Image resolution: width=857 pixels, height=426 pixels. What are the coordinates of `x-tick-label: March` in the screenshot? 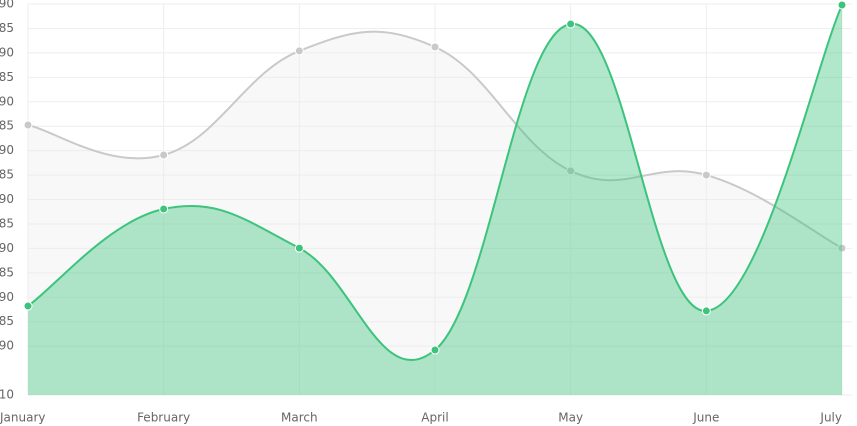 It's located at (299, 418).